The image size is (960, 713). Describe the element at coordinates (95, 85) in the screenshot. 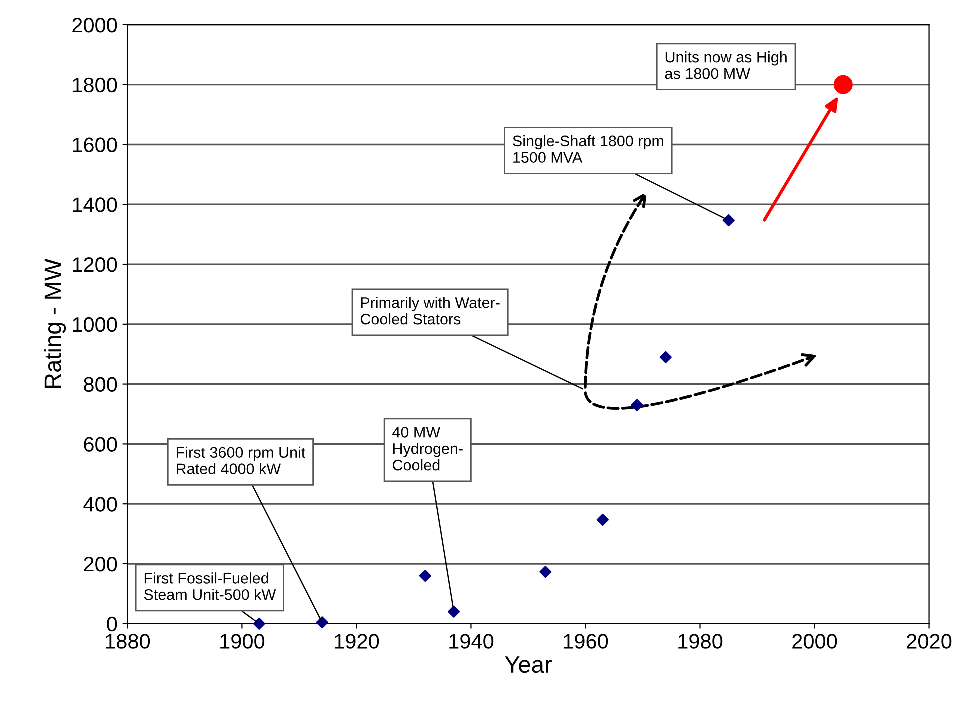

I see `y-tick-label: 1800` at that location.